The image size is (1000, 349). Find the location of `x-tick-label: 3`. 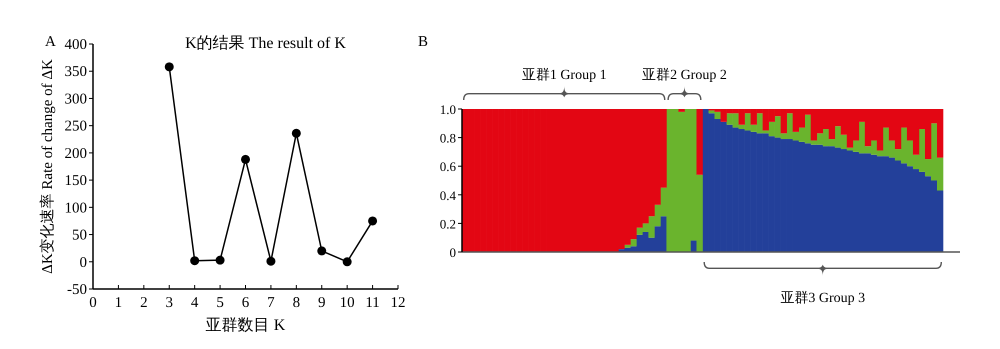

x-tick-label: 3 is located at coordinates (169, 303).